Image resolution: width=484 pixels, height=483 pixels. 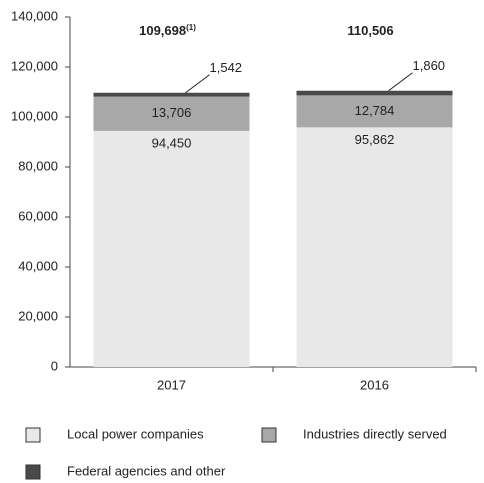 What do you see at coordinates (162, 30) in the screenshot?
I see `total-value: 109,698` at bounding box center [162, 30].